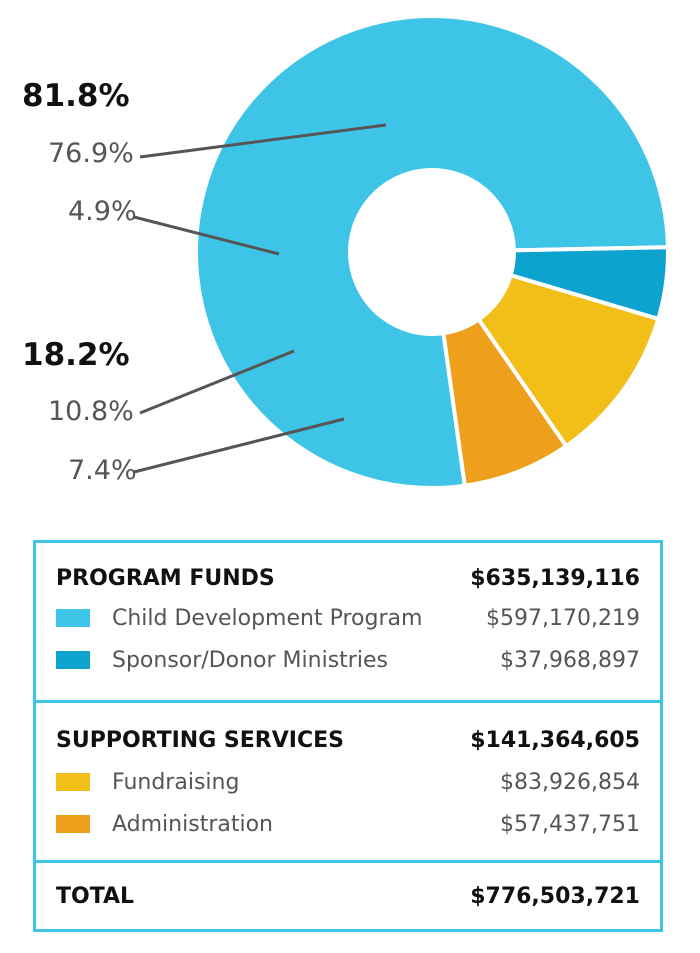  What do you see at coordinates (102, 211) in the screenshot?
I see `slice-label-sponsor-donor: 4.9%` at bounding box center [102, 211].